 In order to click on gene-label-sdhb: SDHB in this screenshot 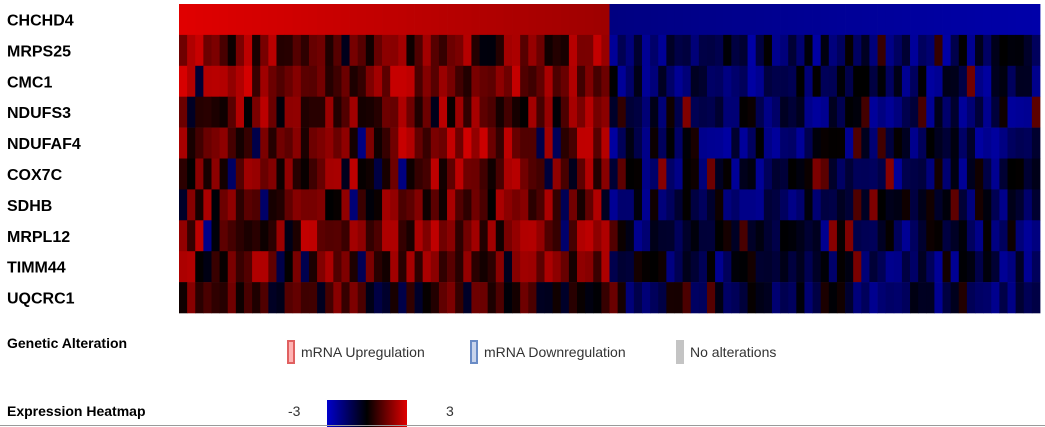, I will do `click(29, 206)`.